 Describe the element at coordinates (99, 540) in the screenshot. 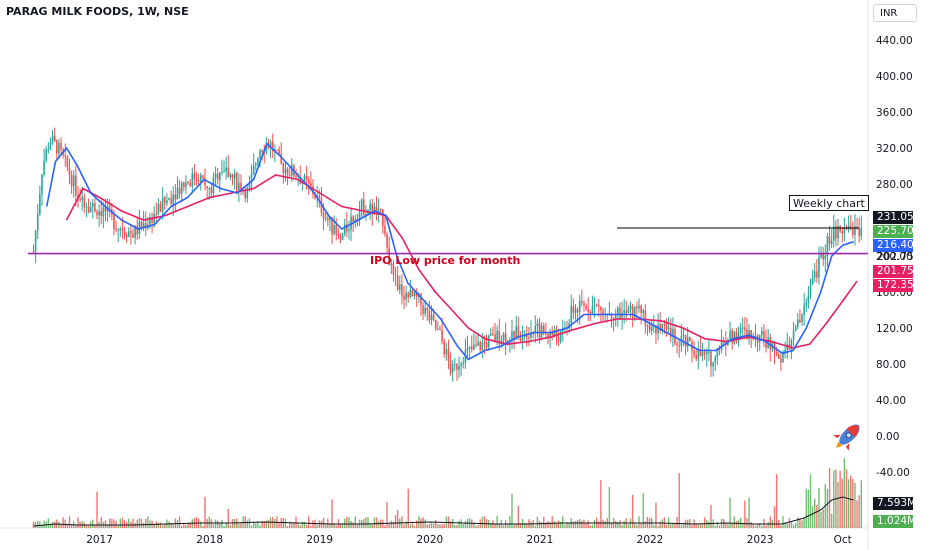

I see `x-tick-label: 2017` at that location.